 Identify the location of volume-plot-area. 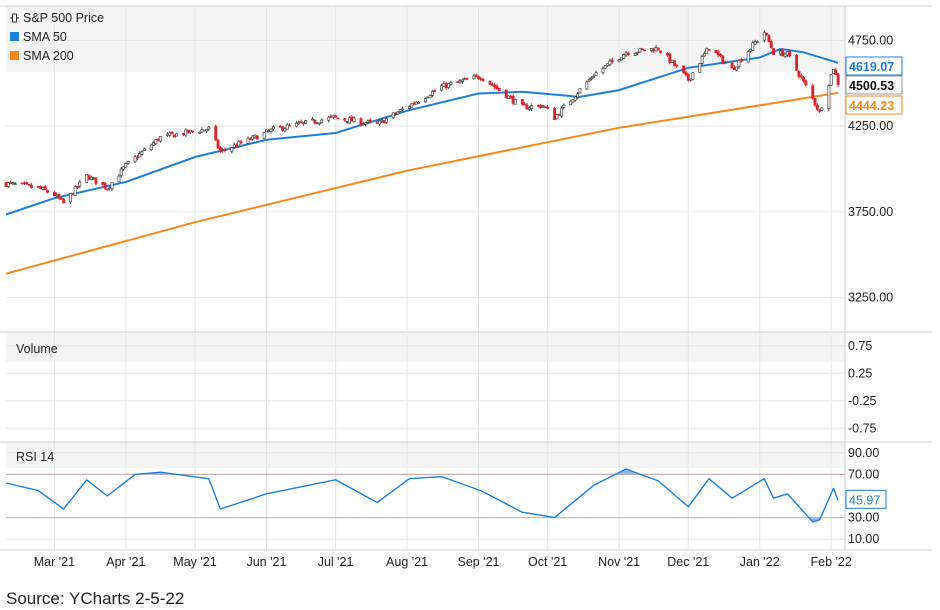
(425, 402).